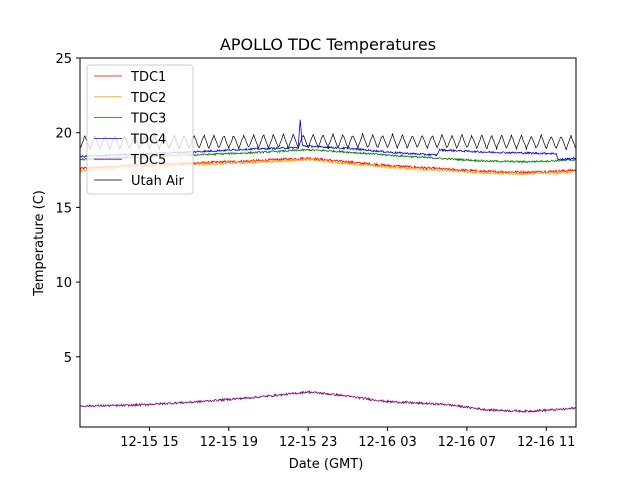  I want to click on x-axis-label: Date (GMT), so click(326, 464).